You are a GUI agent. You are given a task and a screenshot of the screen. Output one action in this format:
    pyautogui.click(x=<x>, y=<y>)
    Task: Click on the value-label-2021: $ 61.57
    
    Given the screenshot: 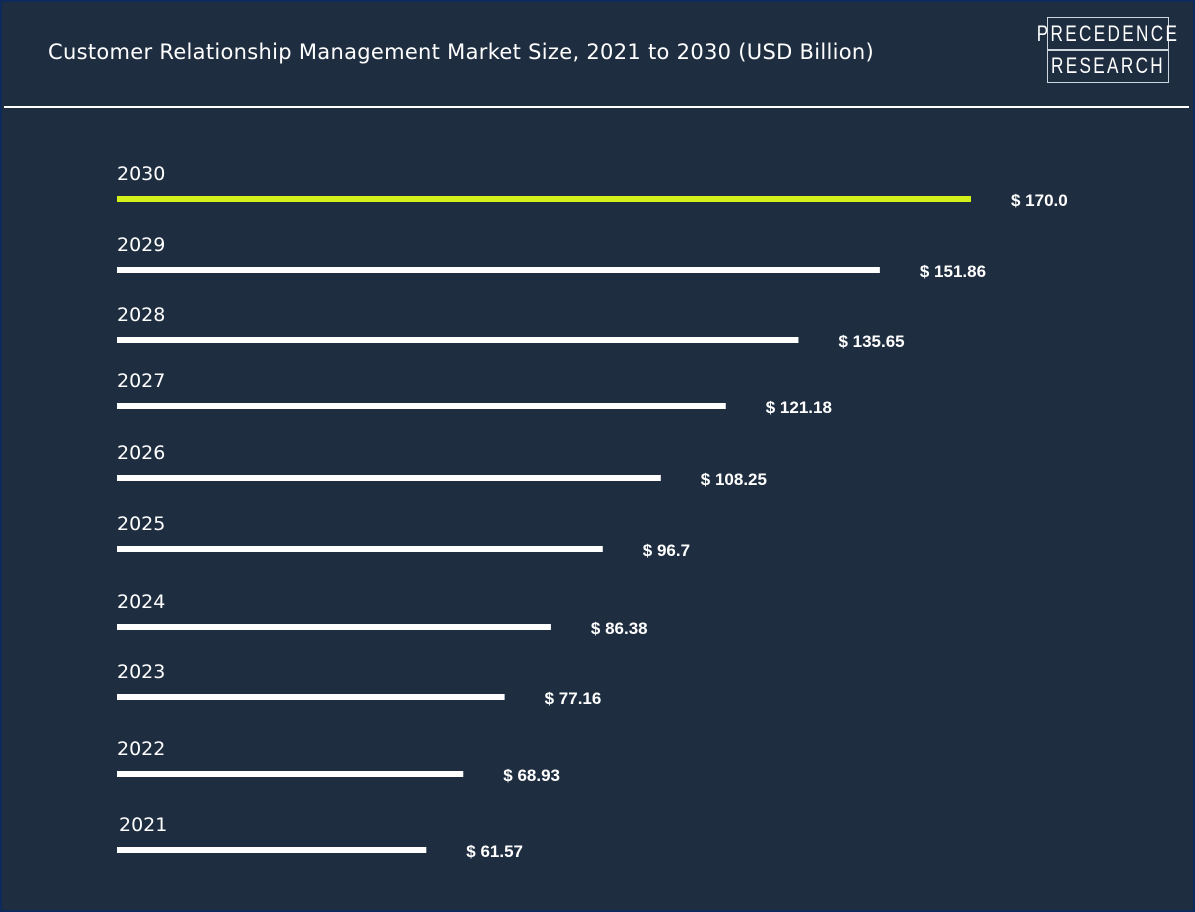 What is the action you would take?
    pyautogui.click(x=494, y=851)
    